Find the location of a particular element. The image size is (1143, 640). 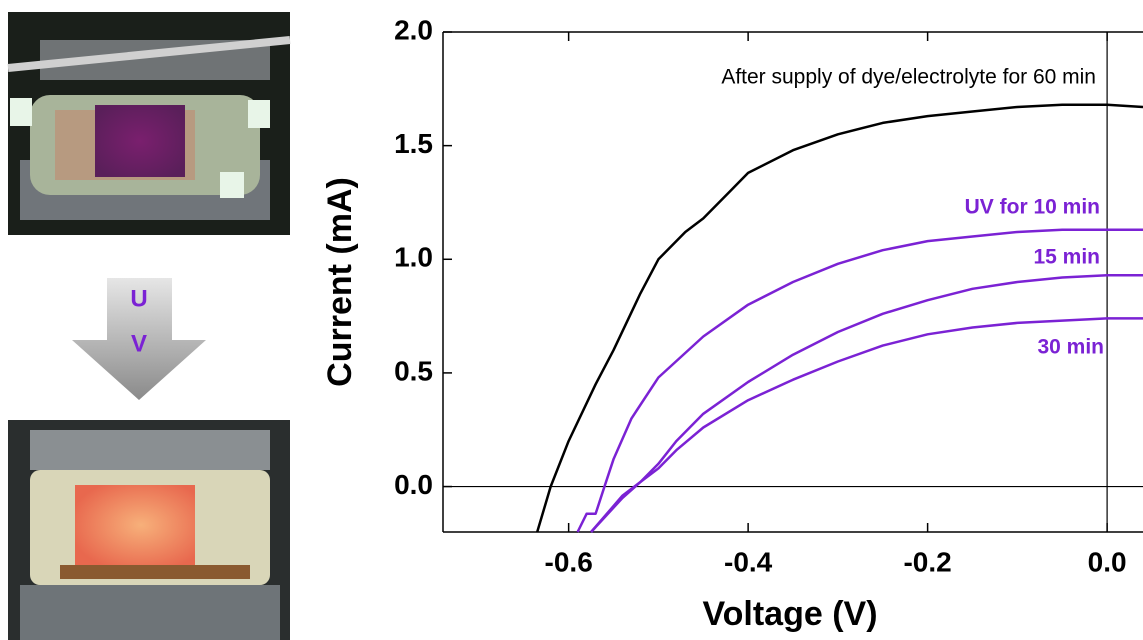

x-tick-label: -0.2 is located at coordinates (927, 561).